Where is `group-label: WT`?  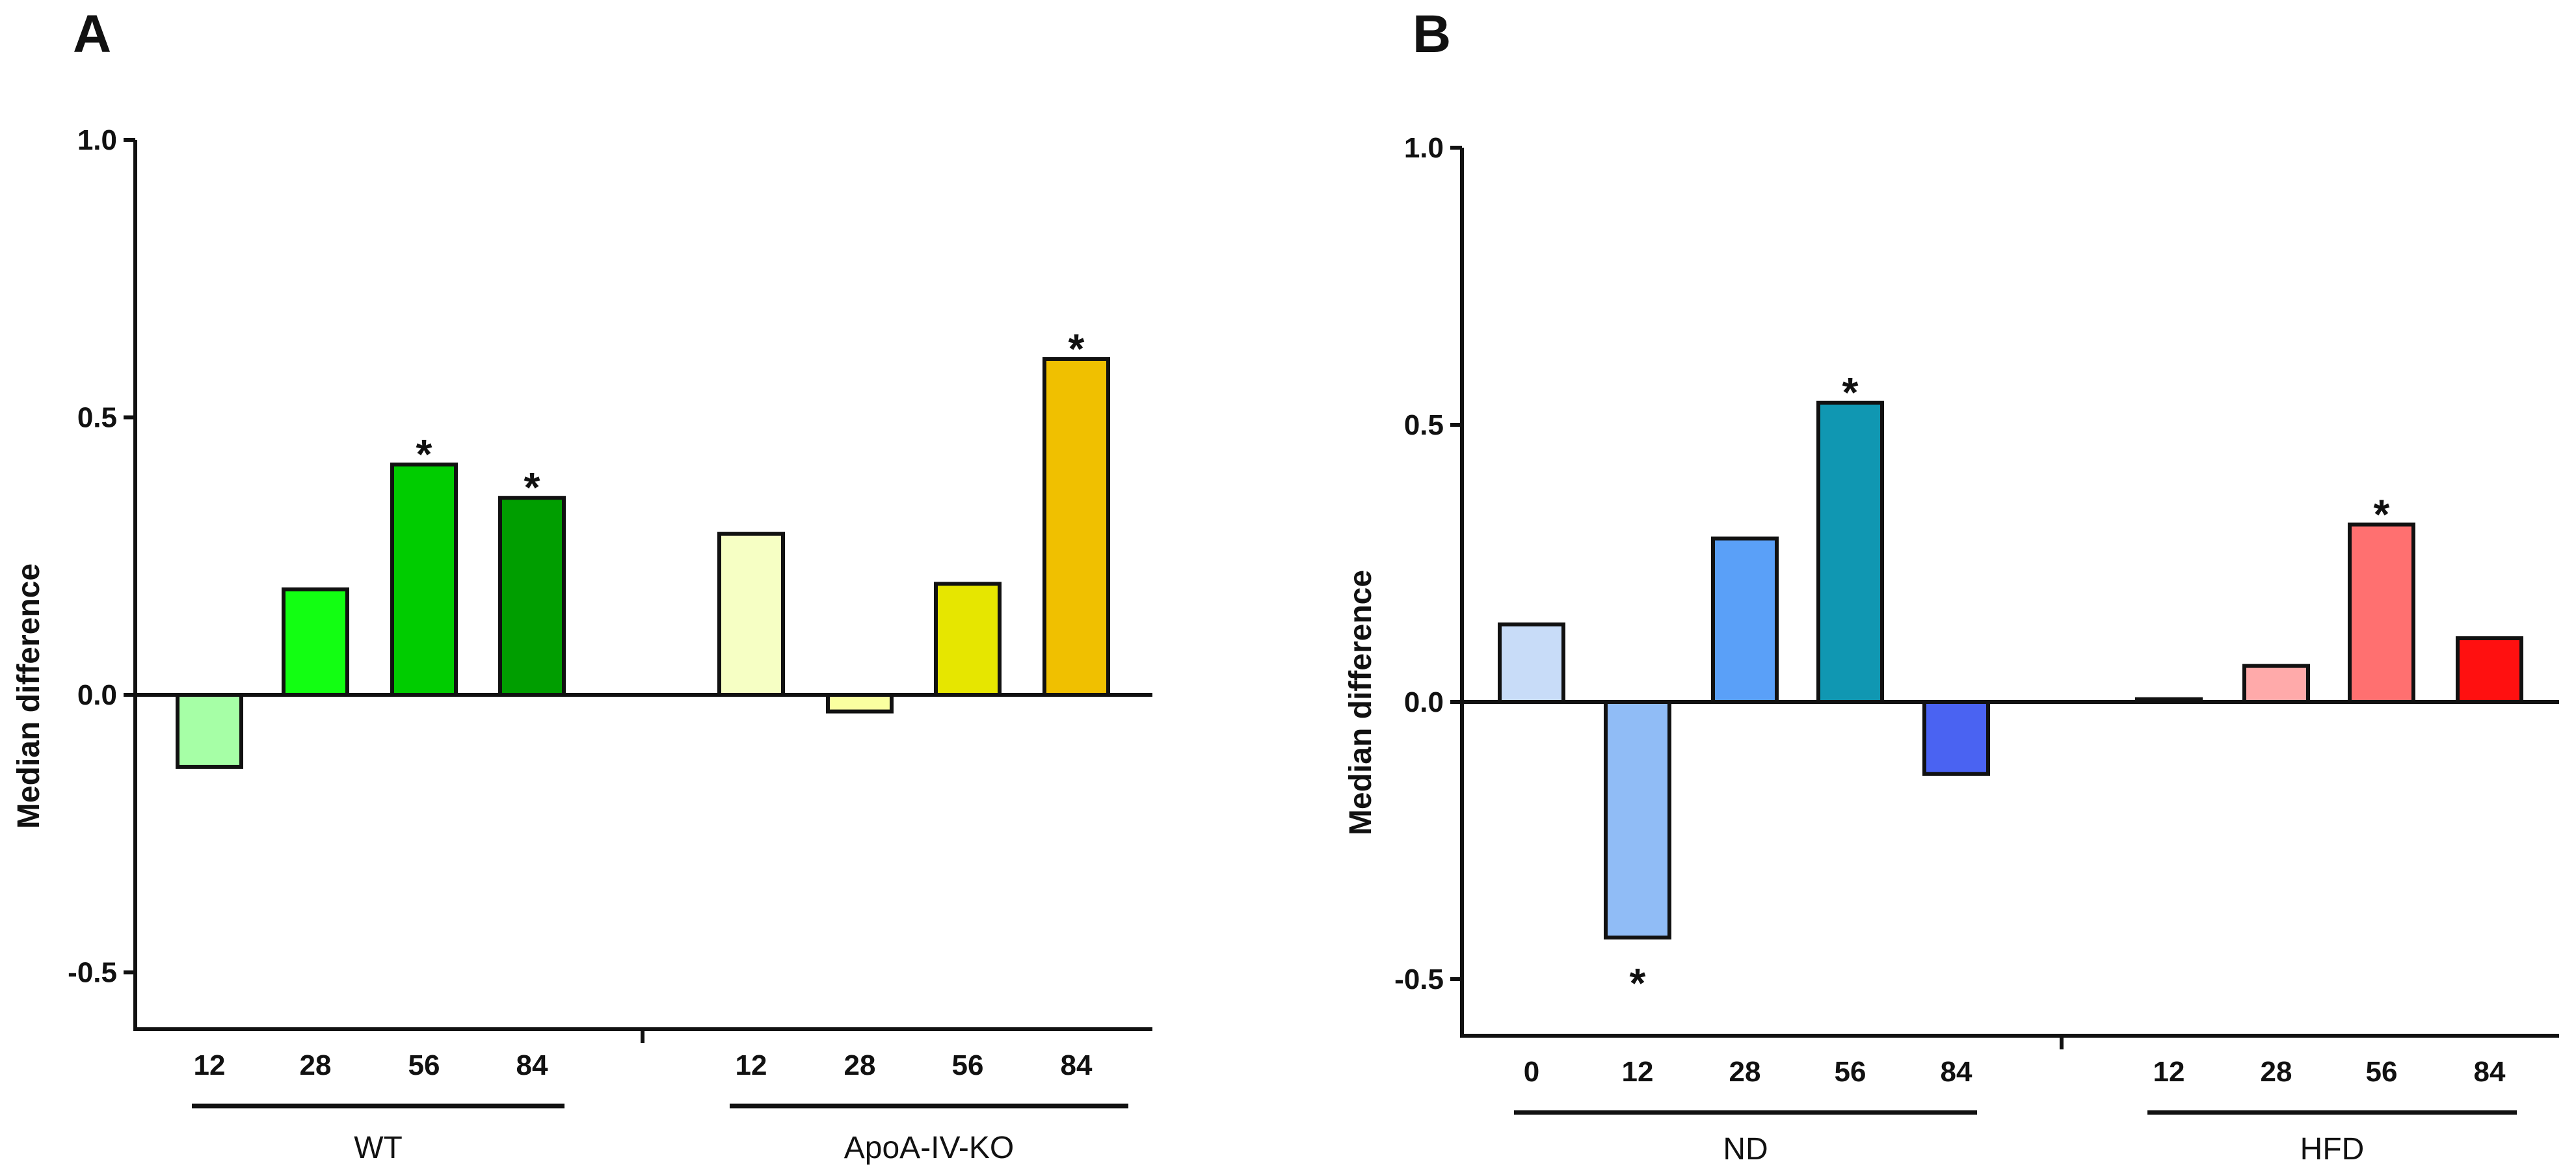
group-label: WT is located at coordinates (378, 1148).